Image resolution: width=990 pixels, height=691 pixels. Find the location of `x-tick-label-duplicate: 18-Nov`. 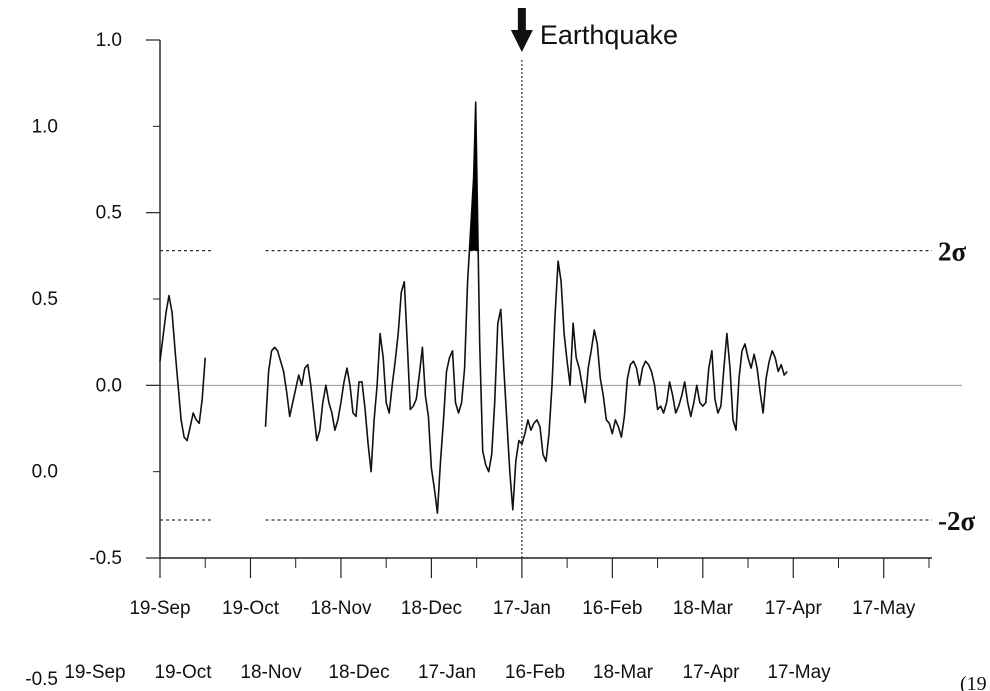

x-tick-label-duplicate: 18-Nov is located at coordinates (271, 672).